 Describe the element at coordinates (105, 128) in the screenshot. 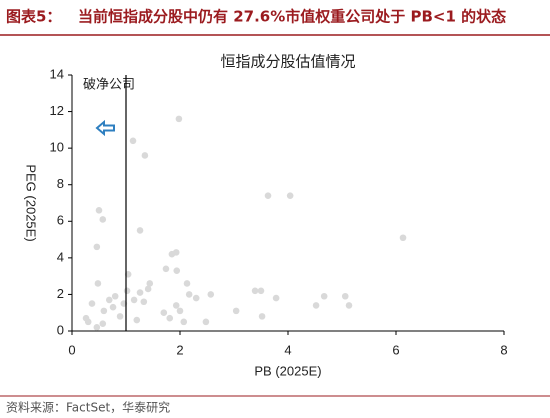

I see `arrow-icon` at that location.